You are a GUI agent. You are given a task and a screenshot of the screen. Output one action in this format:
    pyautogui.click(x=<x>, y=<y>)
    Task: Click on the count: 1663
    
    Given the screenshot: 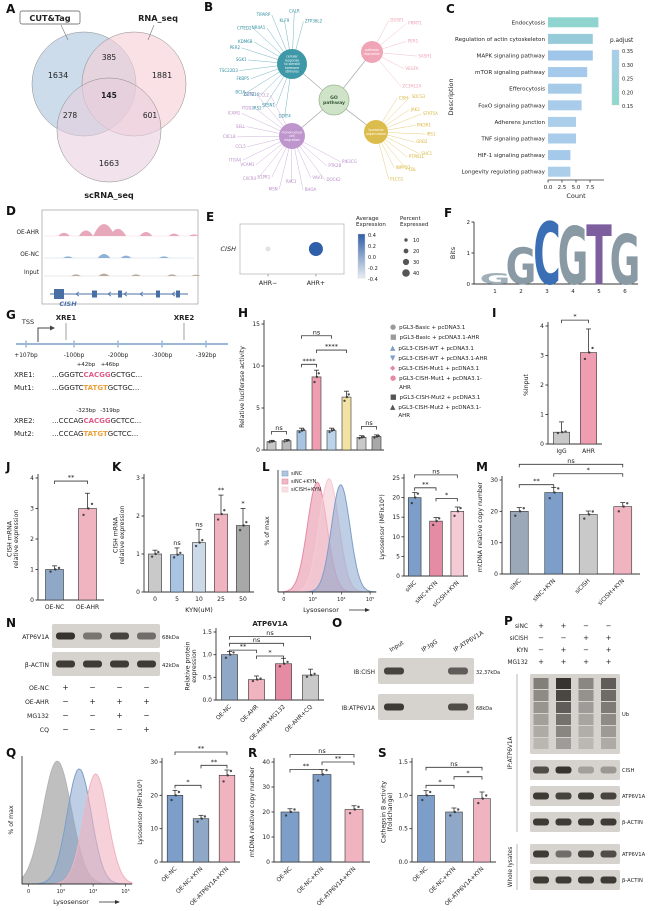 What is the action you would take?
    pyautogui.click(x=109, y=163)
    